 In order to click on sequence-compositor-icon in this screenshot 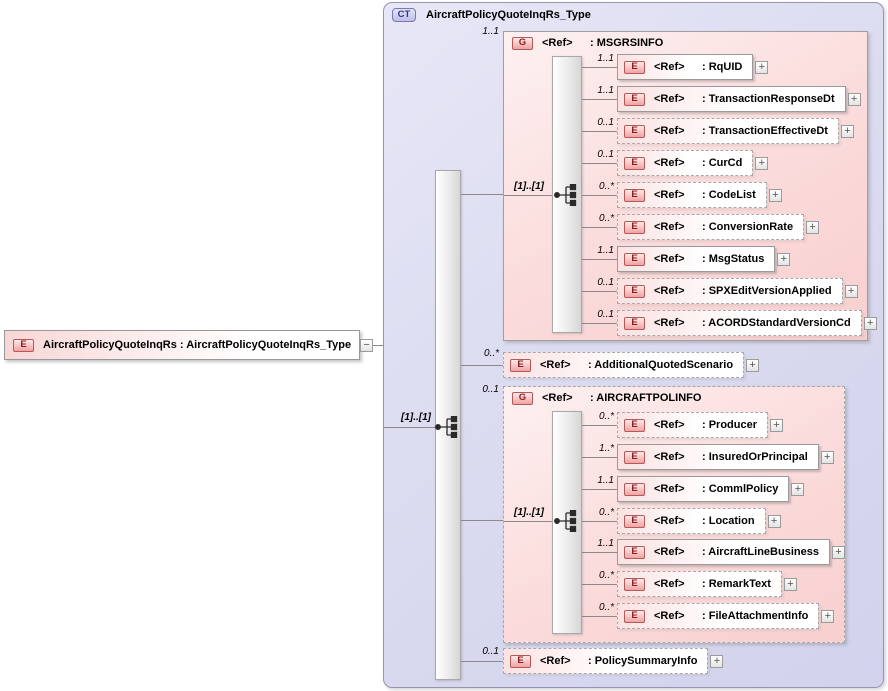, I will do `click(446, 427)`.